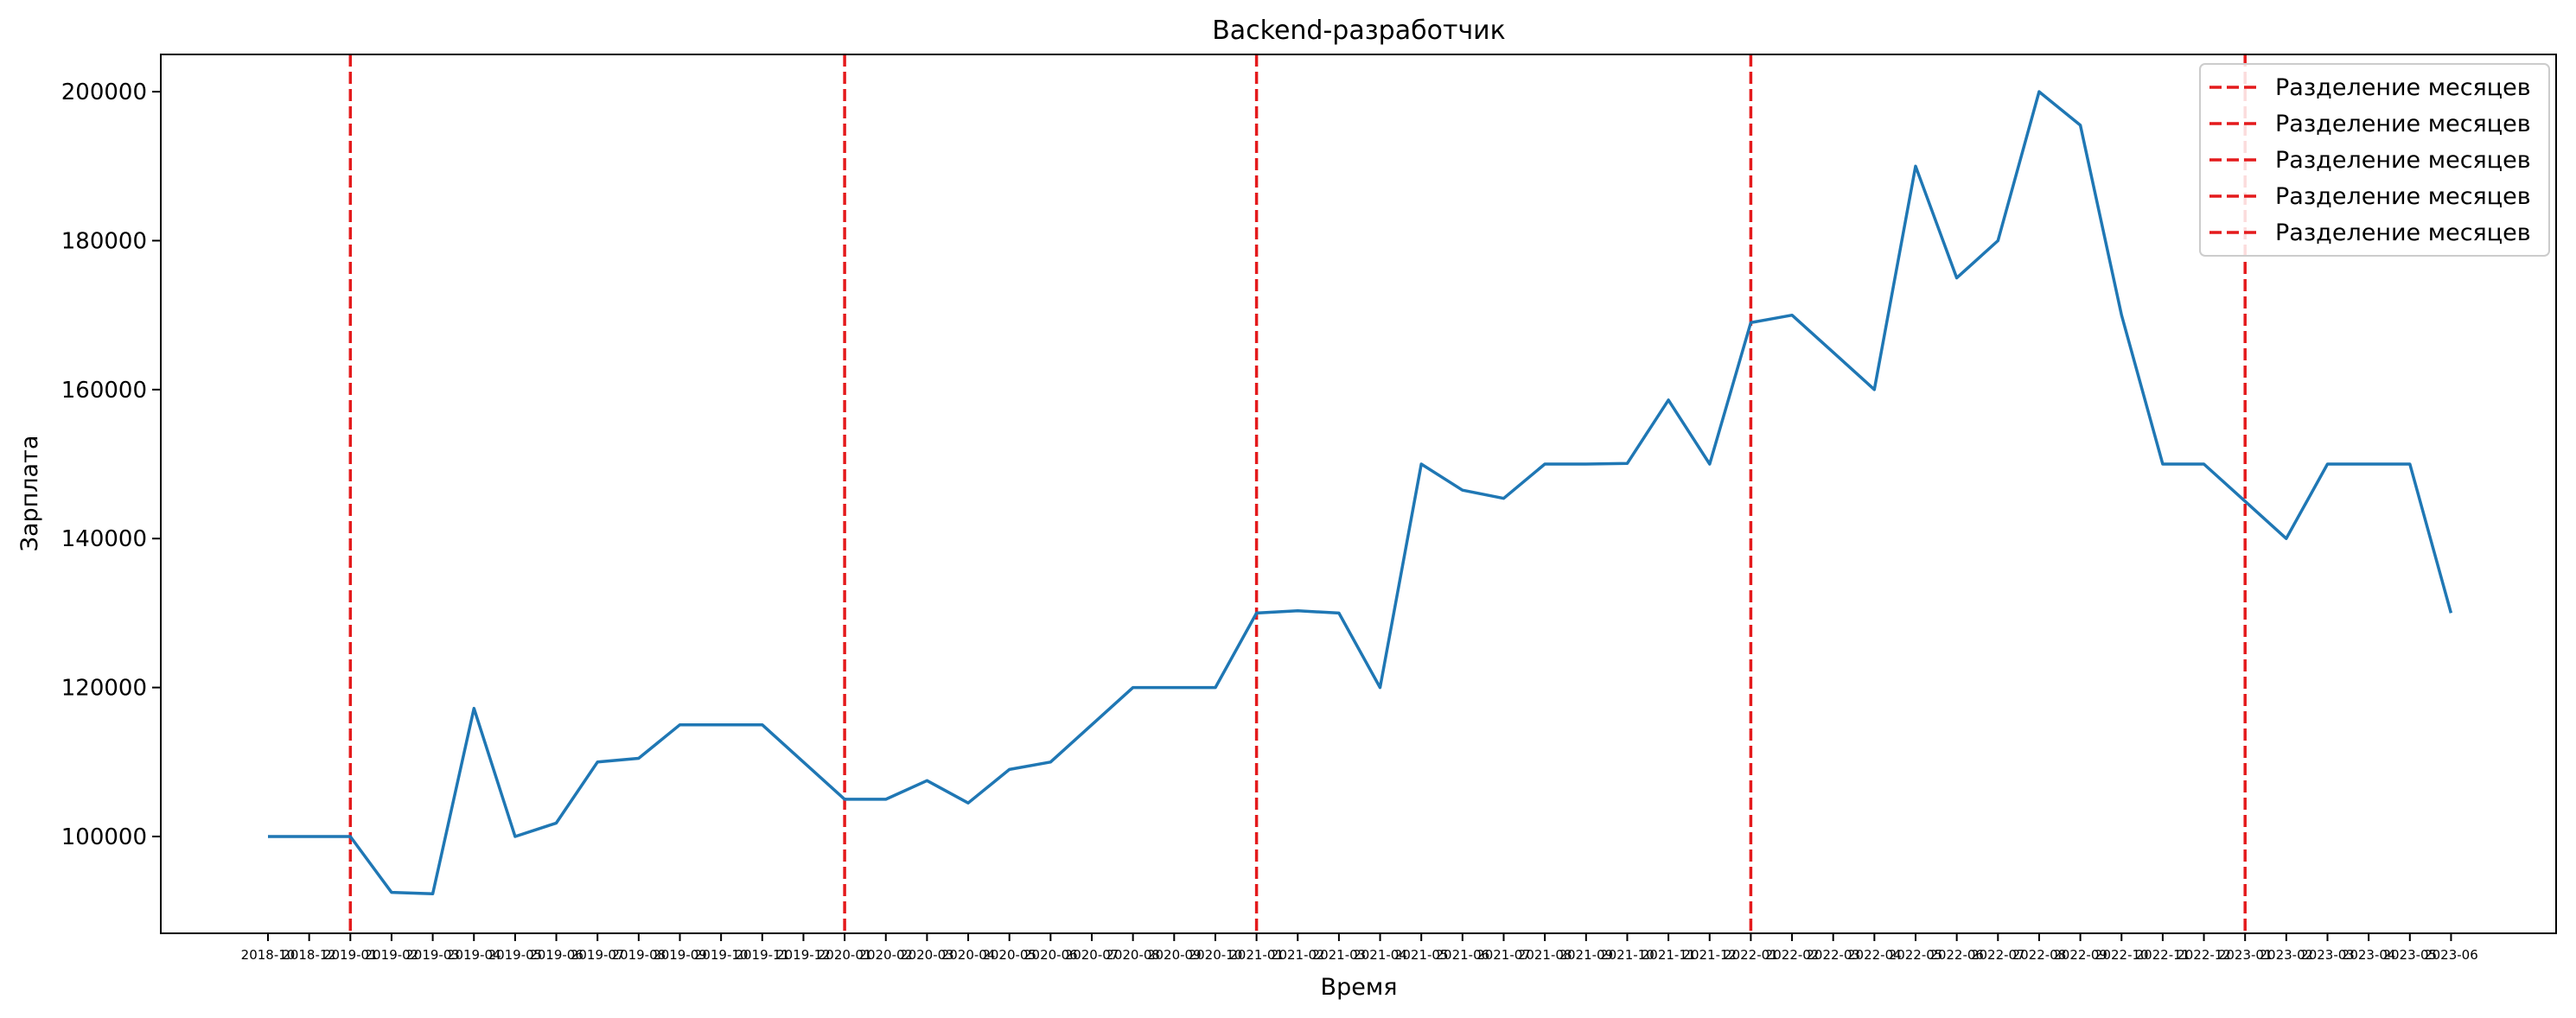  What do you see at coordinates (1359, 31) in the screenshot?
I see `chart-title: Backend-разработчик` at bounding box center [1359, 31].